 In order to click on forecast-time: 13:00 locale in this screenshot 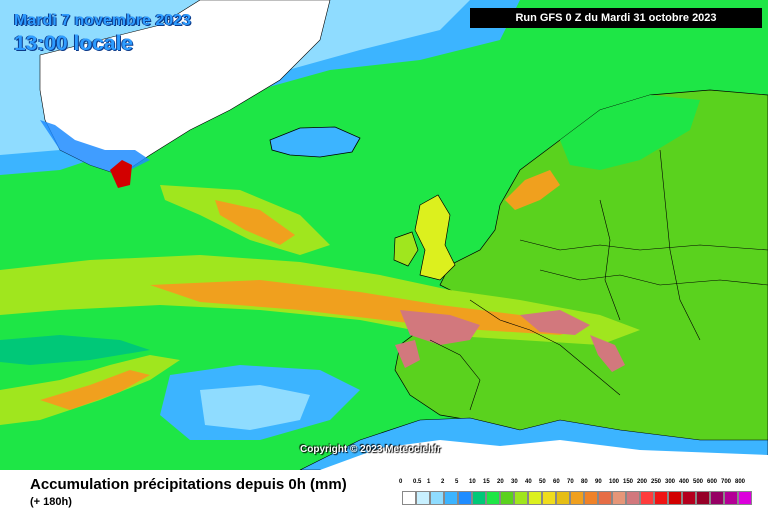, I will do `click(74, 43)`.